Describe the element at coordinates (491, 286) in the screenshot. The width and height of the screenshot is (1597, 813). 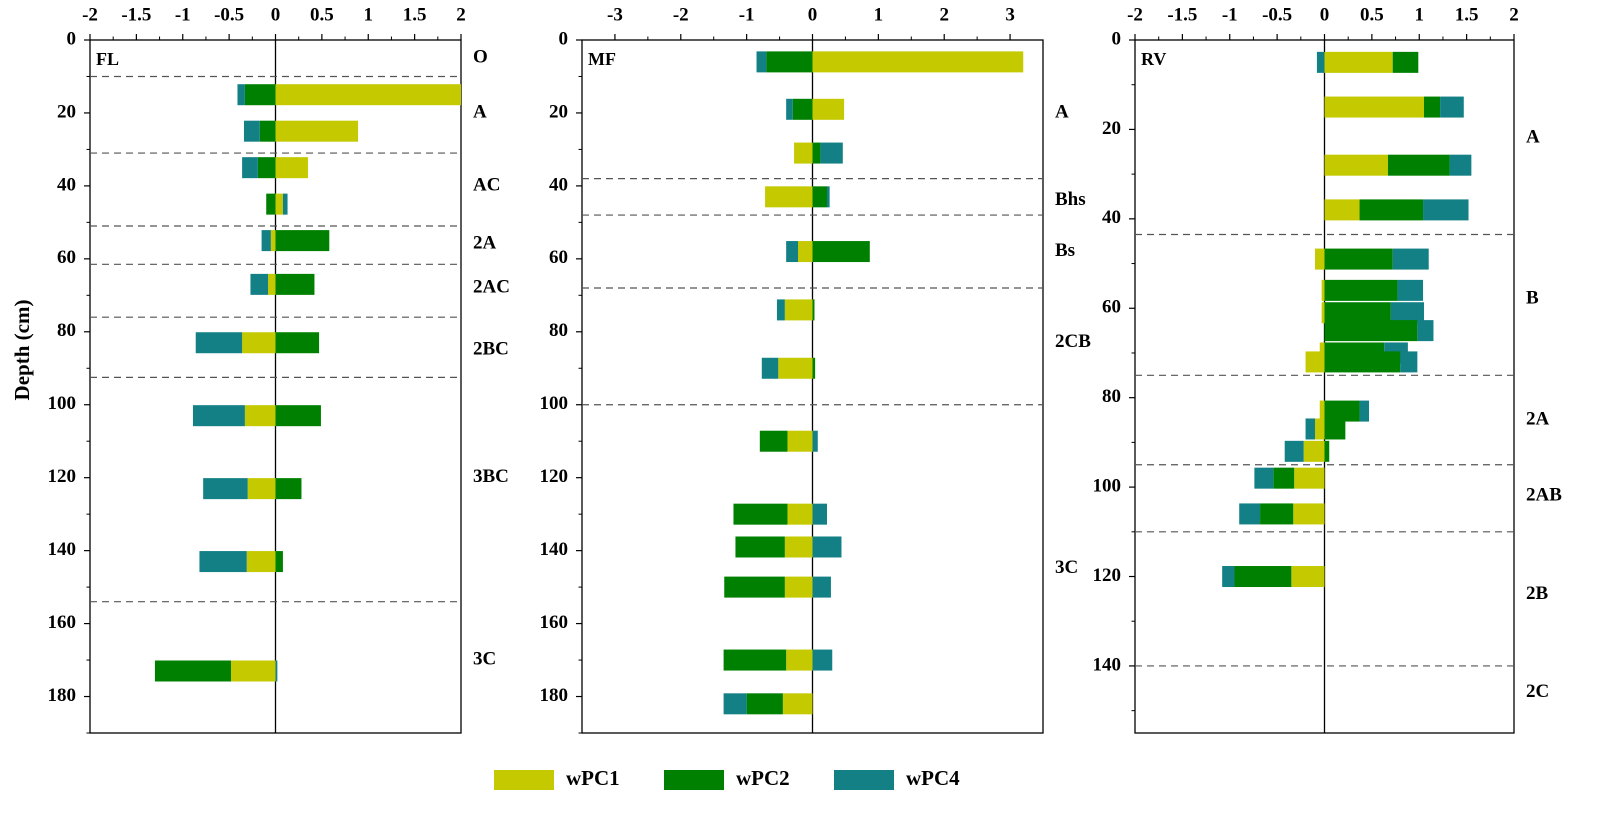
I see `horizon-label: 2AC` at that location.